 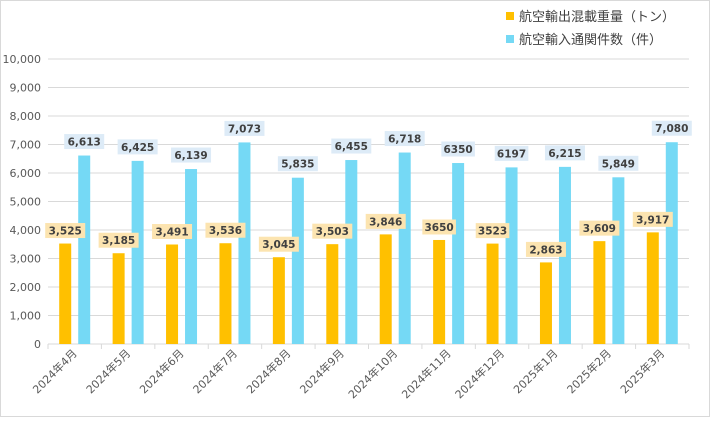 I want to click on data-label: 5,835, so click(x=297, y=165).